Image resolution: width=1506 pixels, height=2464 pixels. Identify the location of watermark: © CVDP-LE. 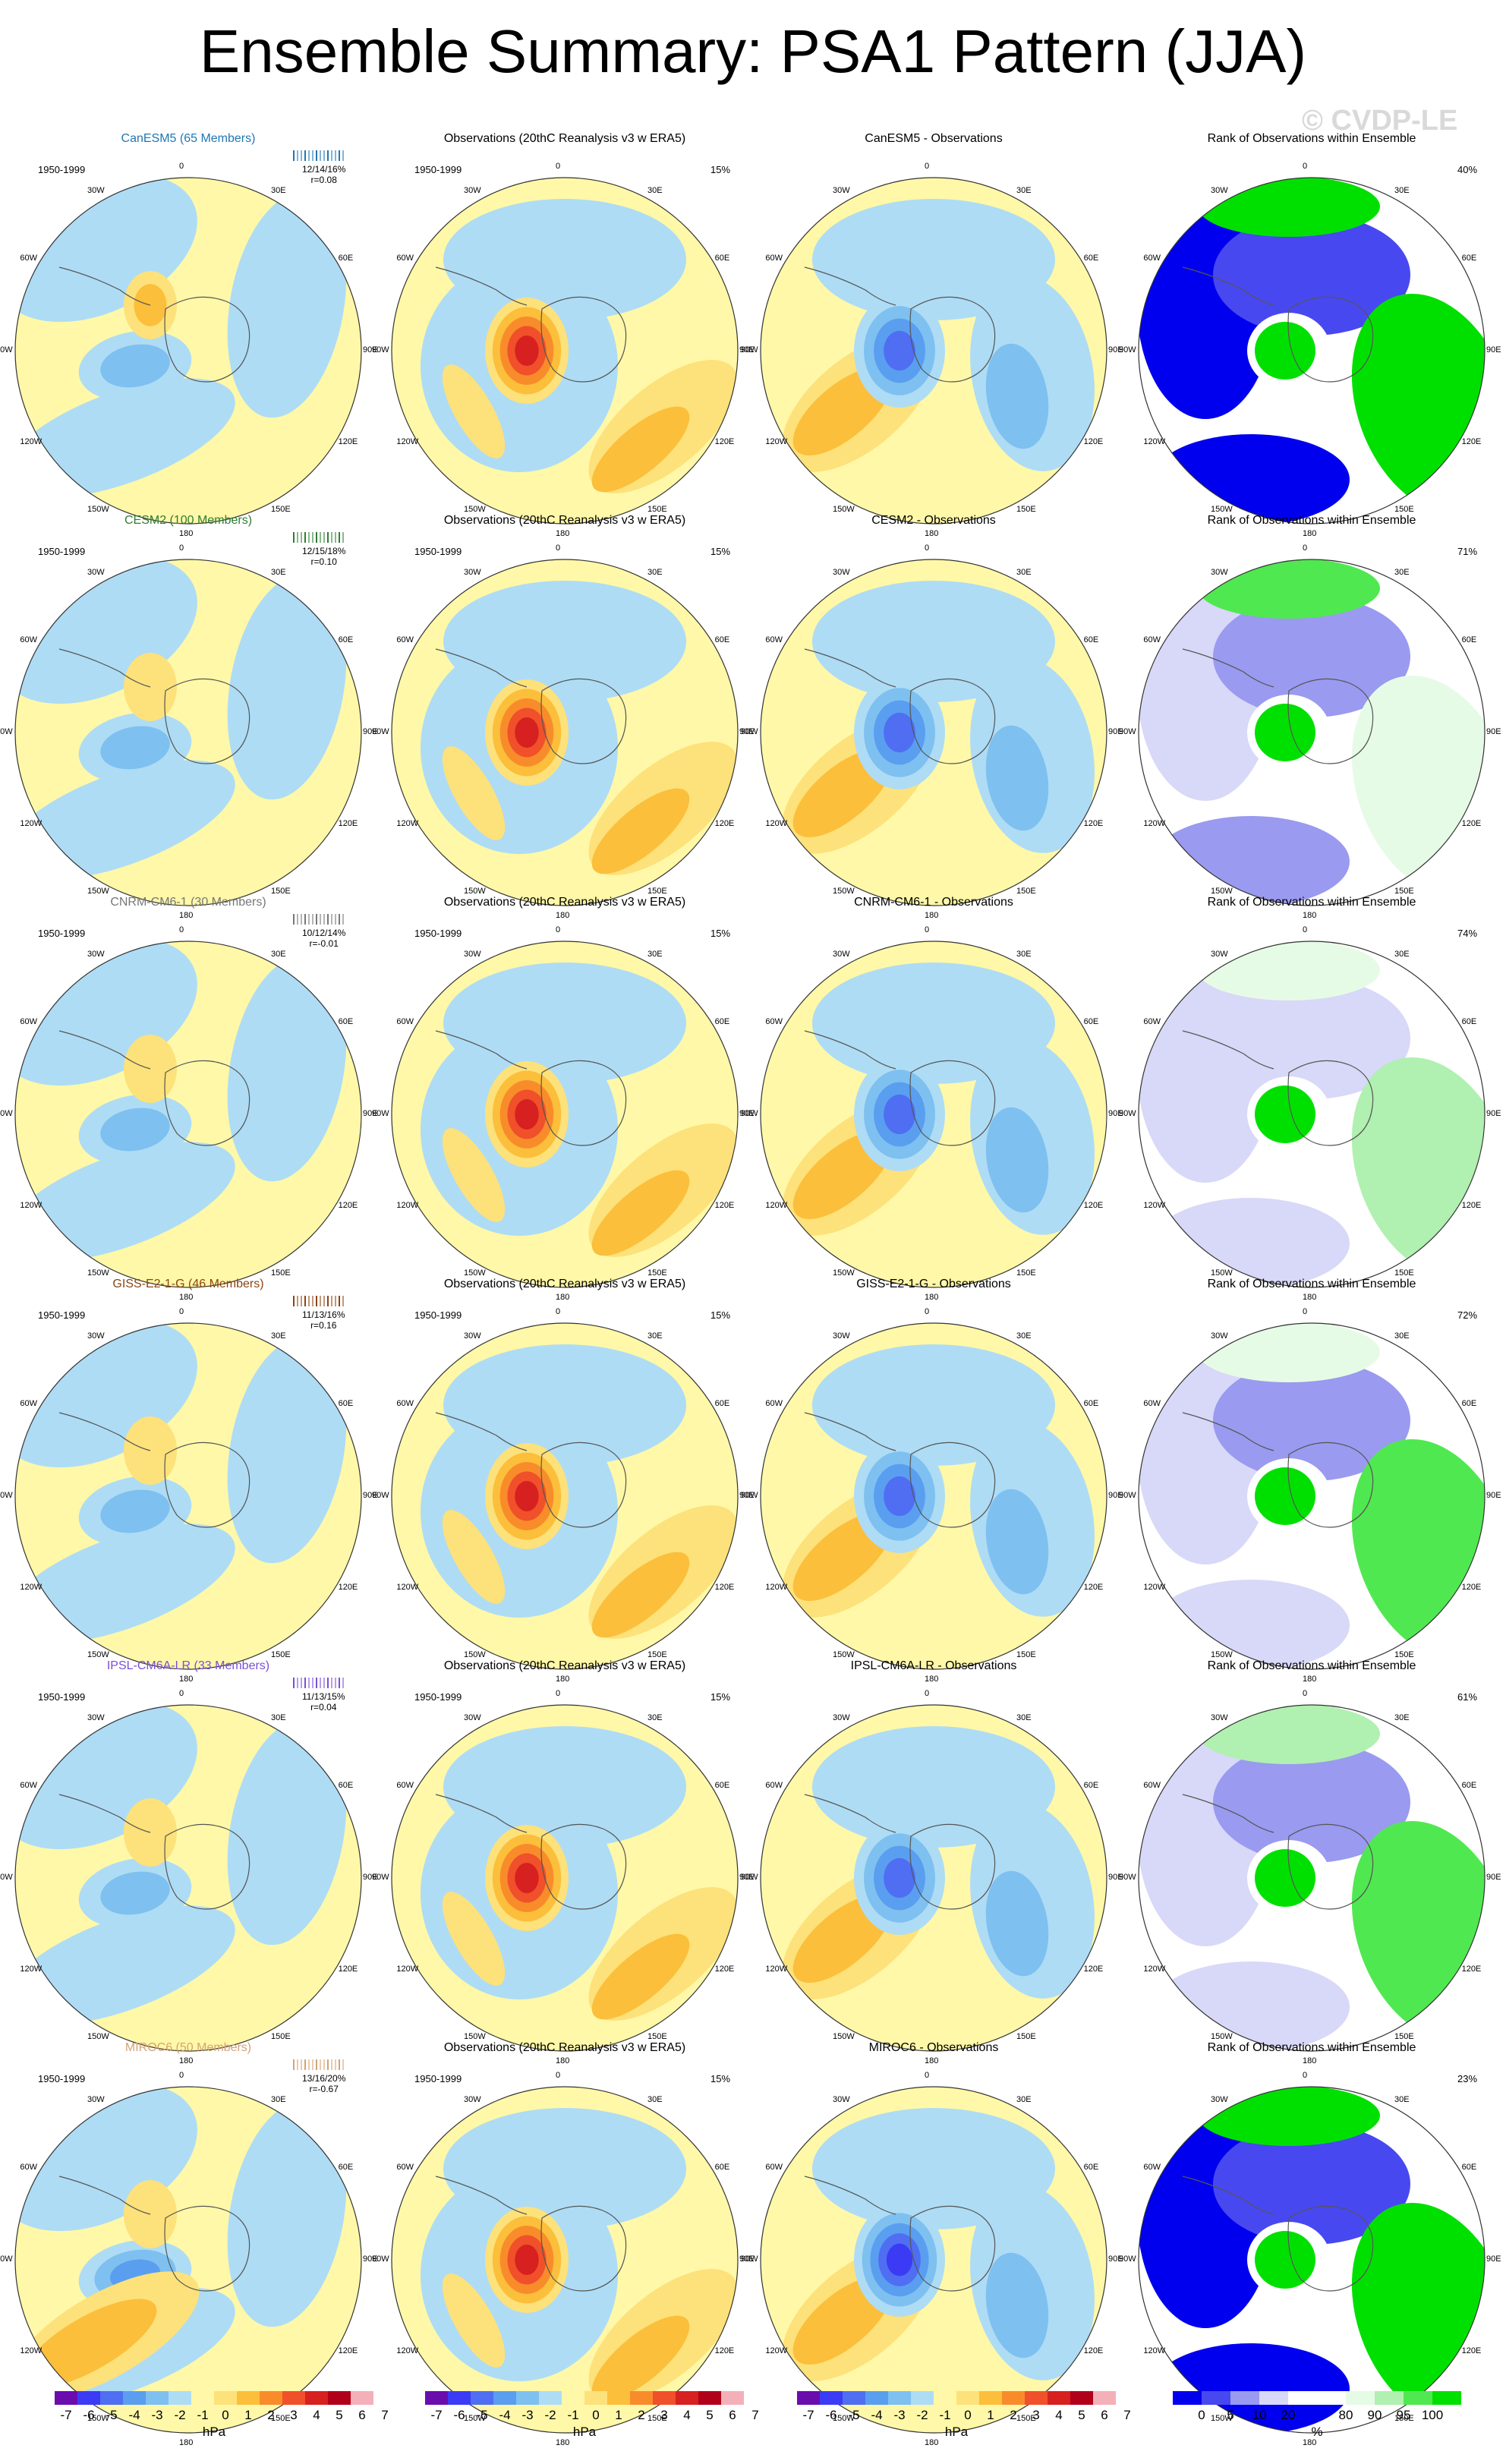
(1380, 121).